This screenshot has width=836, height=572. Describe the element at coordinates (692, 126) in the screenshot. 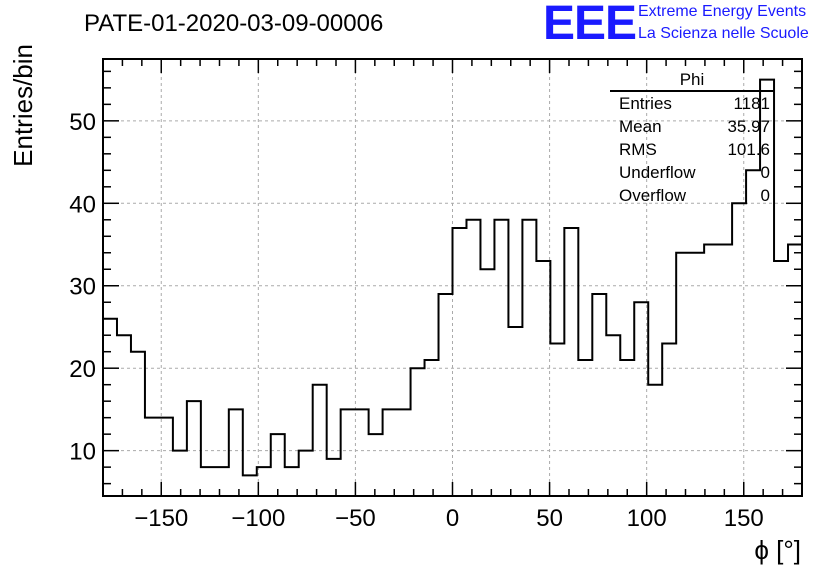

I see `stats-row-mean: Mean 35.97` at that location.